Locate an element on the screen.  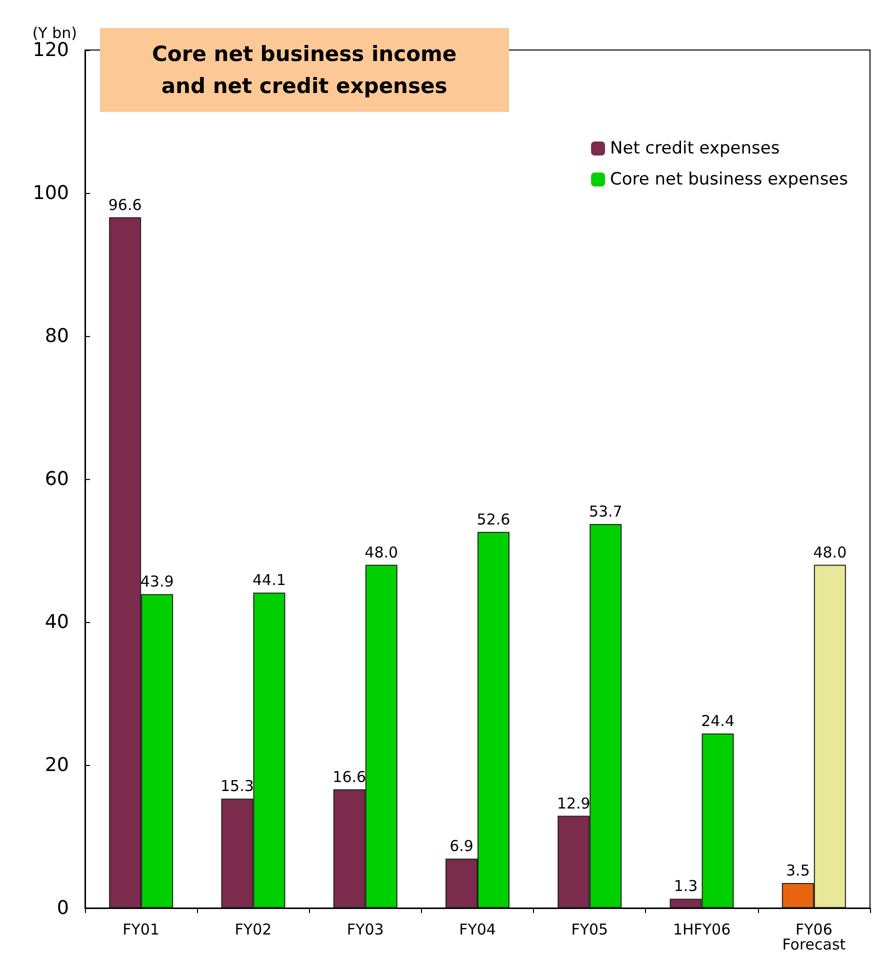
data-label: 53.7 is located at coordinates (605, 511).